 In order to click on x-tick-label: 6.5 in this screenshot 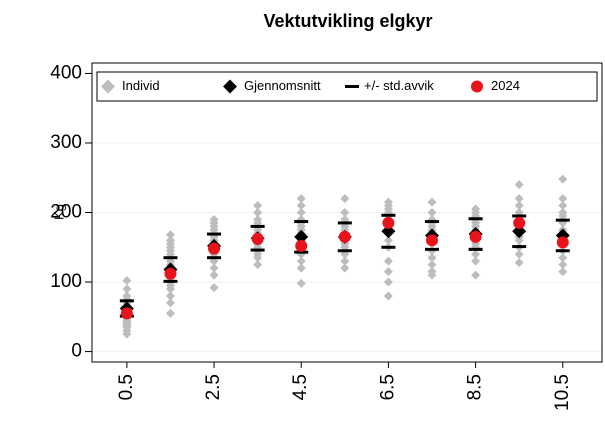, I will do `click(387, 387)`.